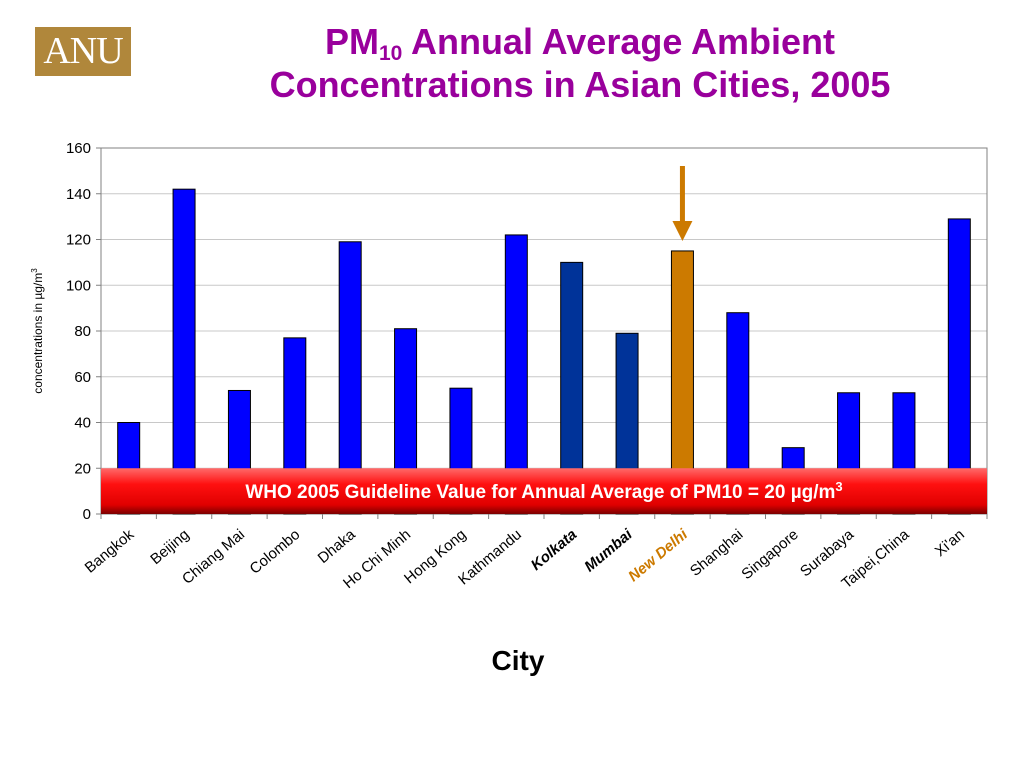  Describe the element at coordinates (87, 514) in the screenshot. I see `y-tick-label-0: 0` at that location.